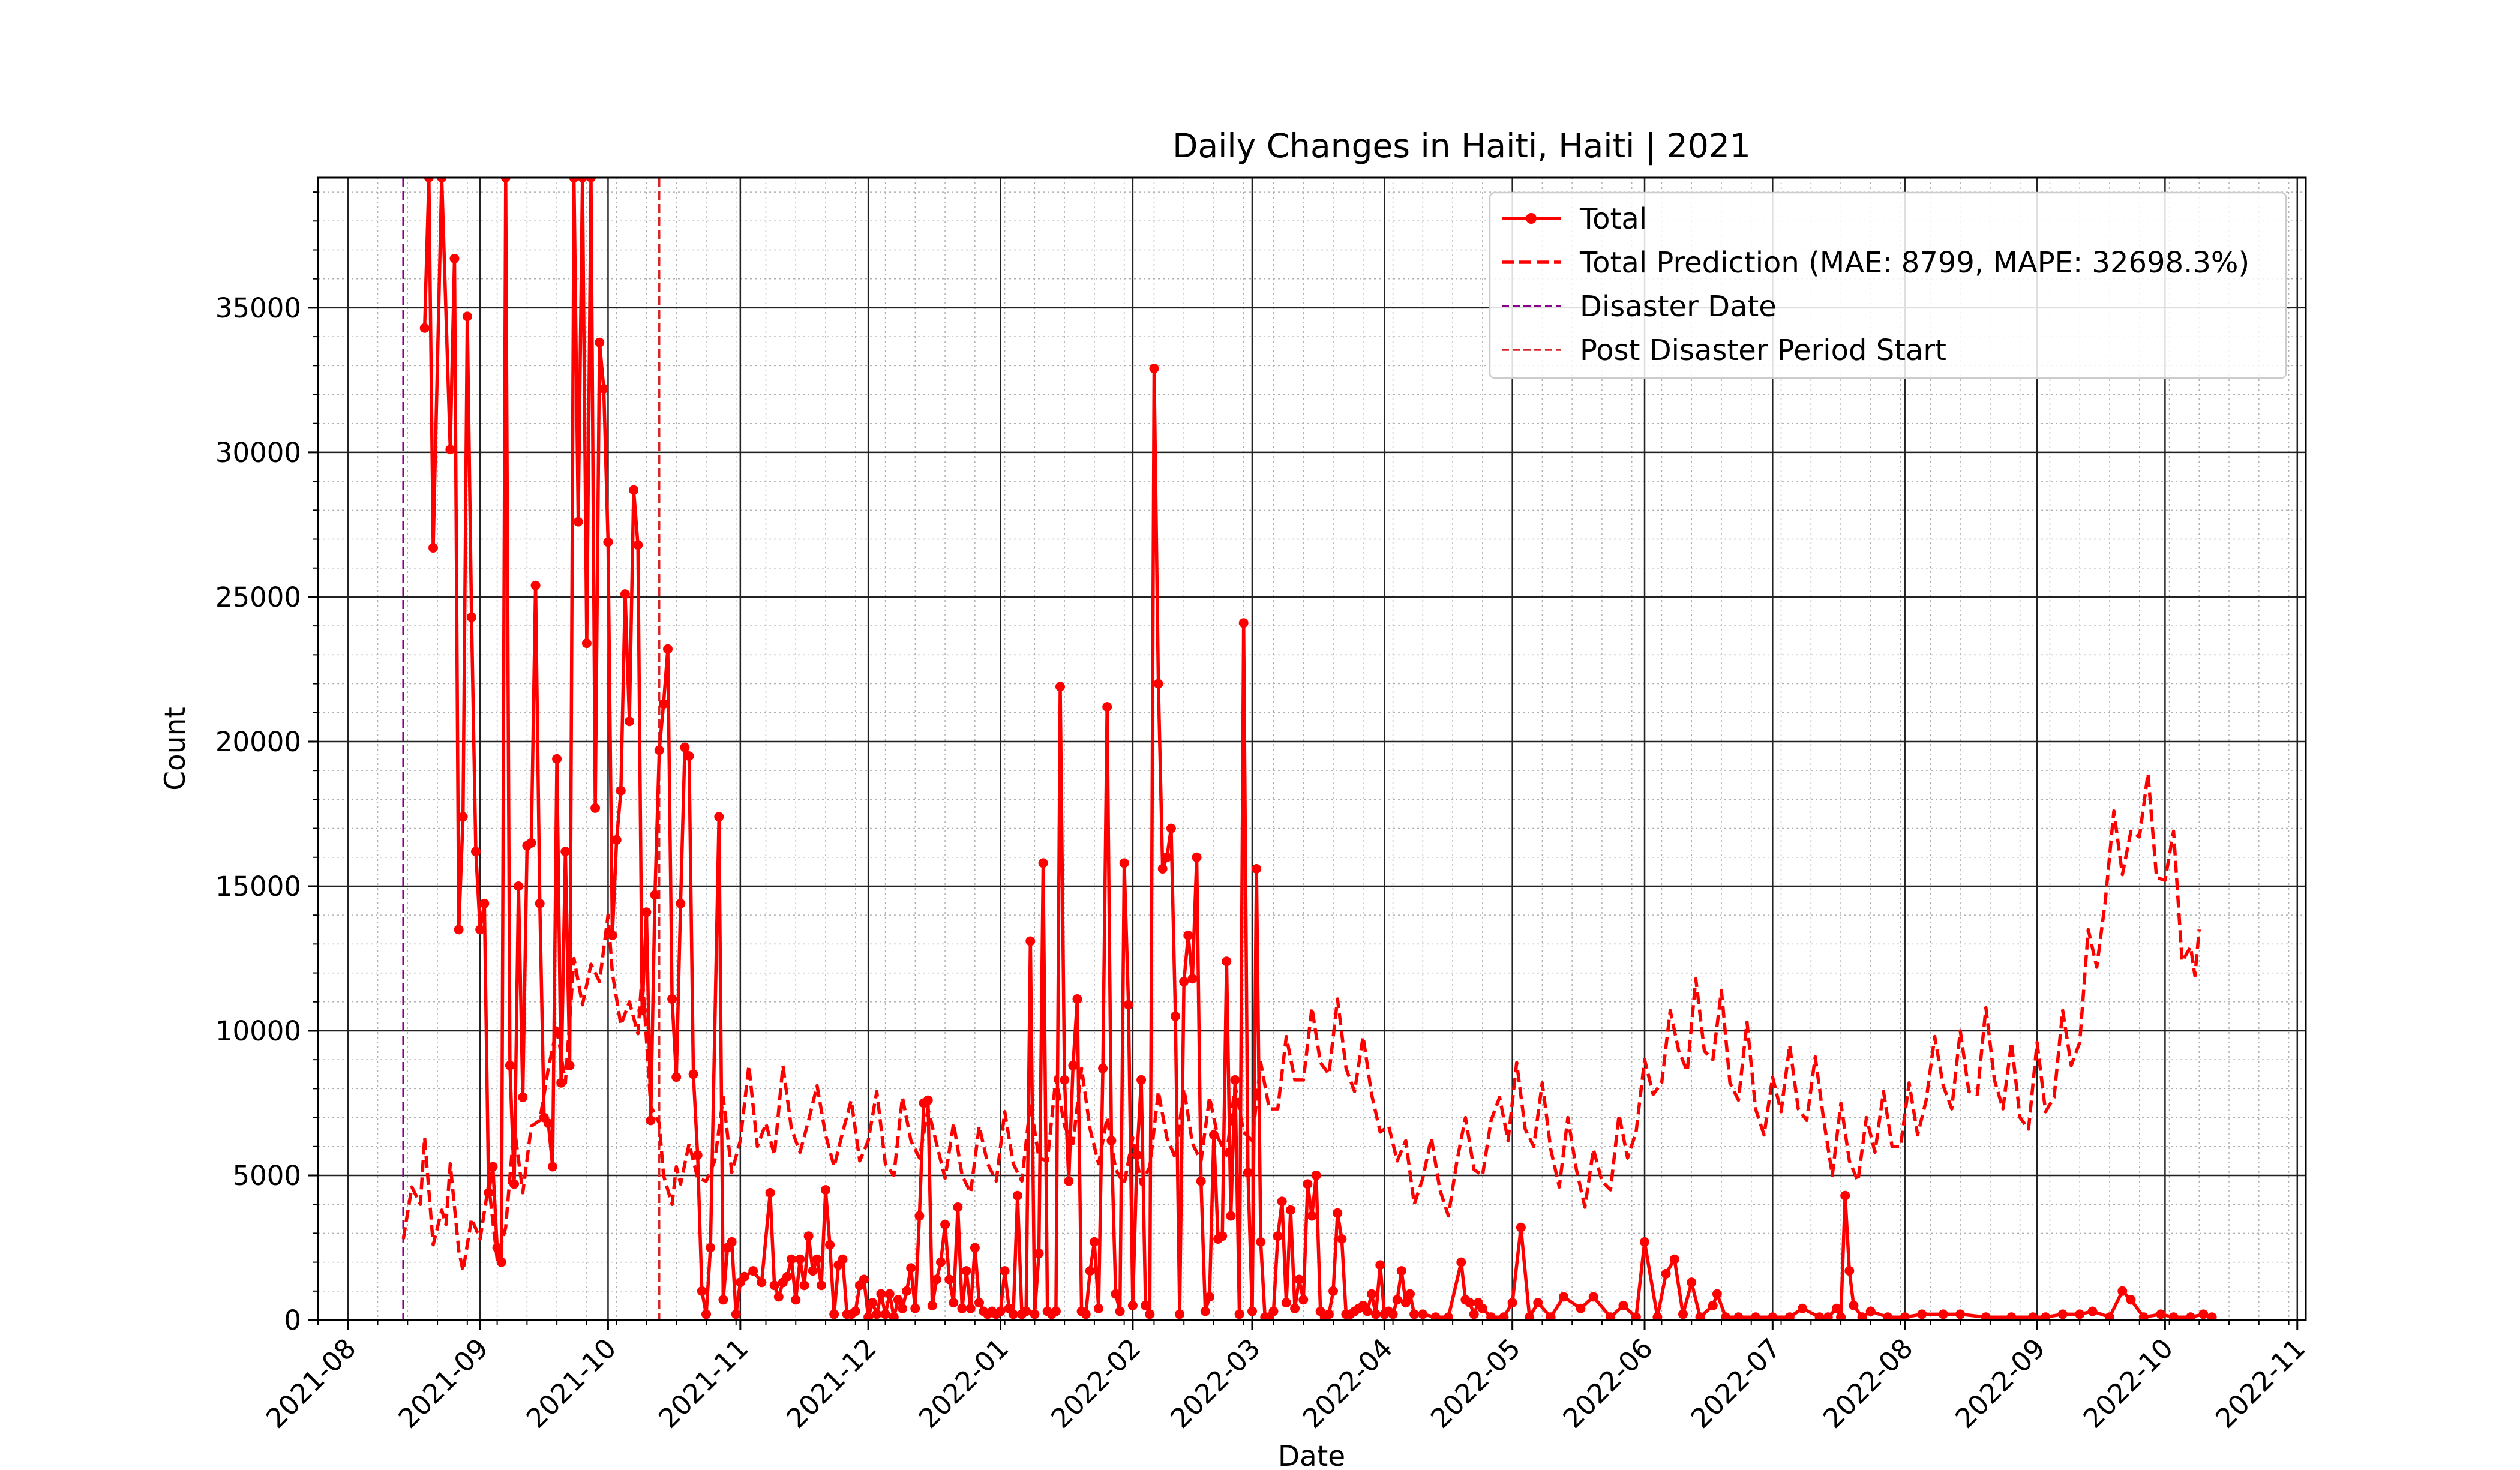 Image resolution: width=2520 pixels, height=1470 pixels. I want to click on y-axis-label: Count, so click(175, 749).